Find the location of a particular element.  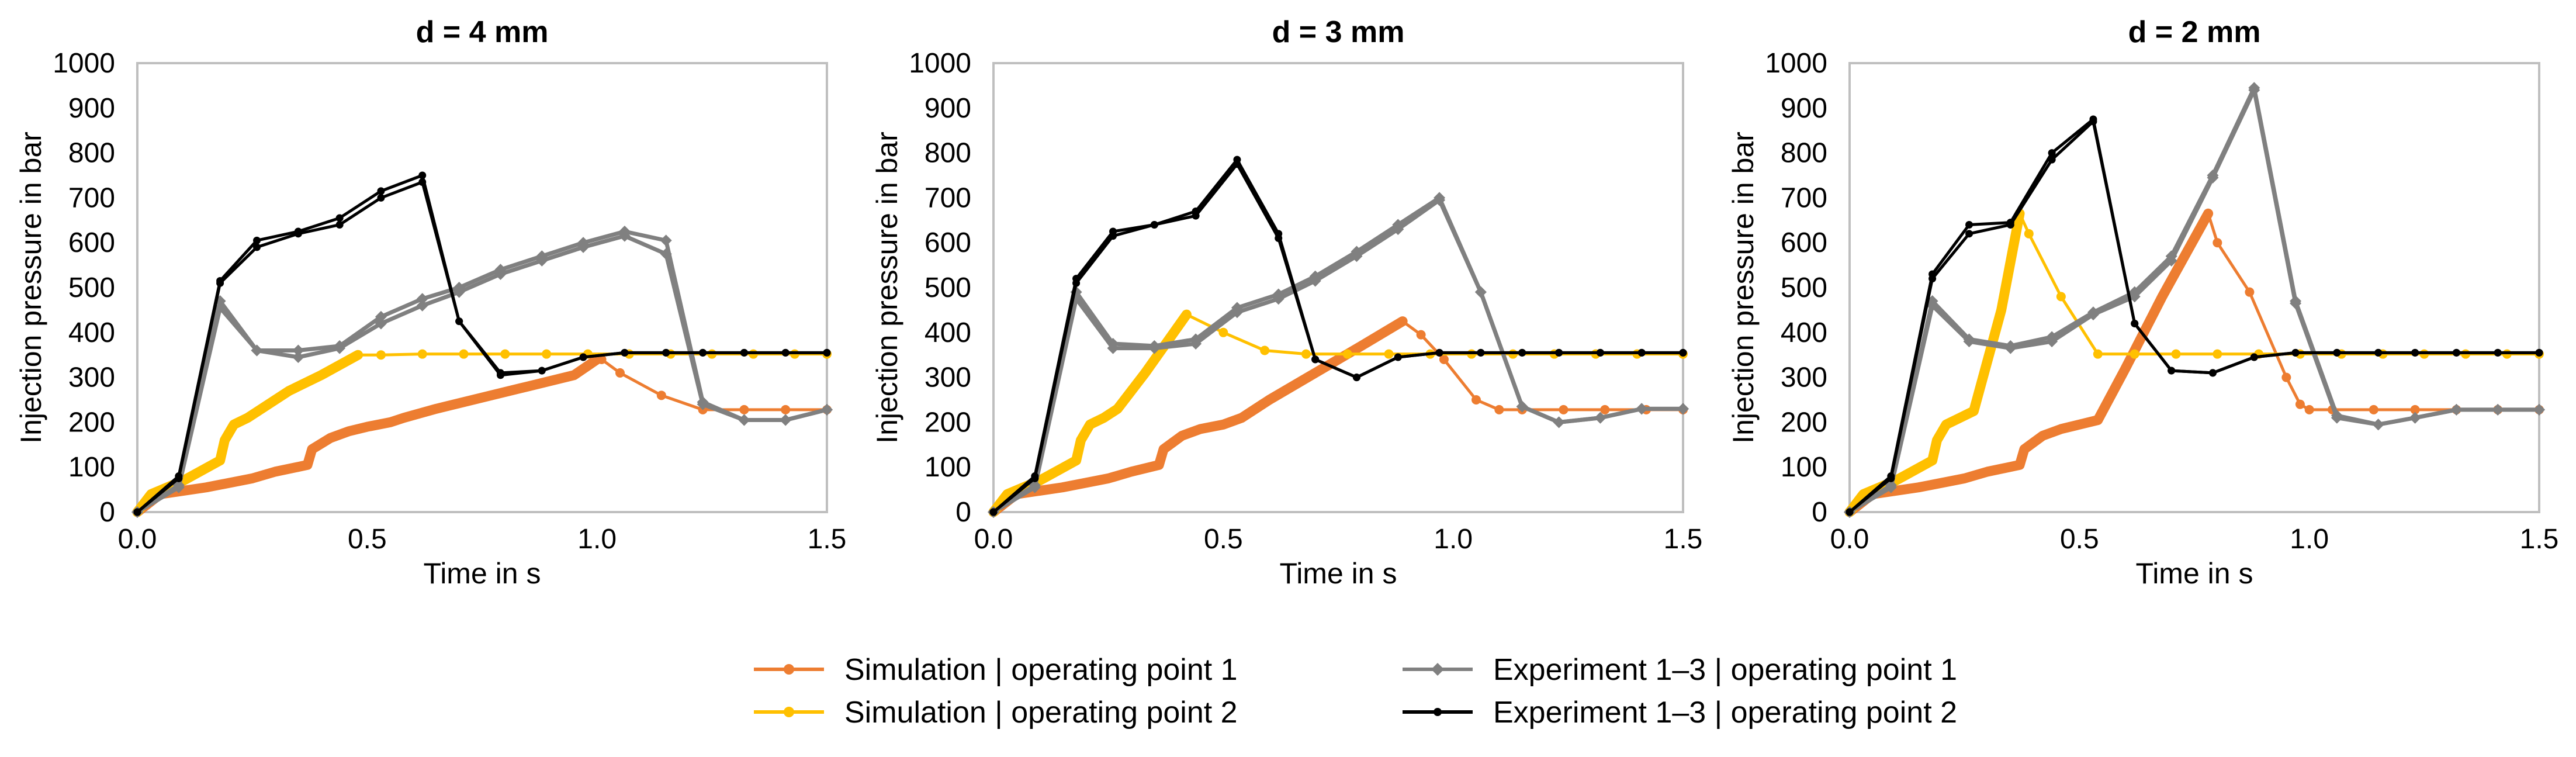

x-tick-label: 0.5 is located at coordinates (1223, 539).